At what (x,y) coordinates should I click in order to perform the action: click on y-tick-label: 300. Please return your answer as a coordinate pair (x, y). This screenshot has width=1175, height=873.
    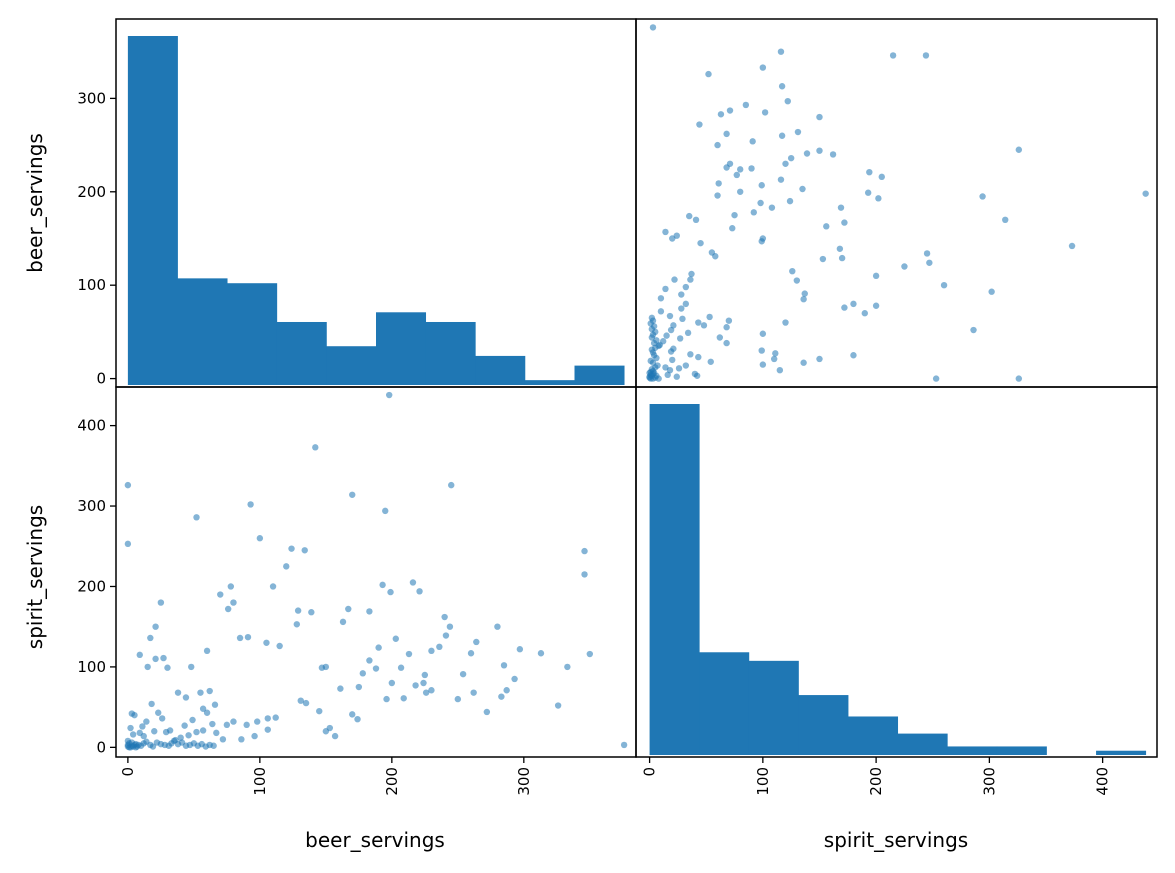
    Looking at the image, I should click on (91, 98).